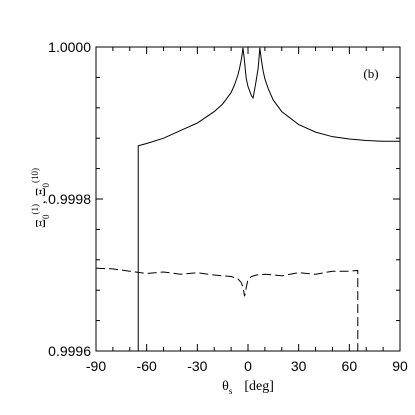 The image size is (415, 415). Describe the element at coordinates (96, 366) in the screenshot. I see `x-tick-label: -90` at that location.